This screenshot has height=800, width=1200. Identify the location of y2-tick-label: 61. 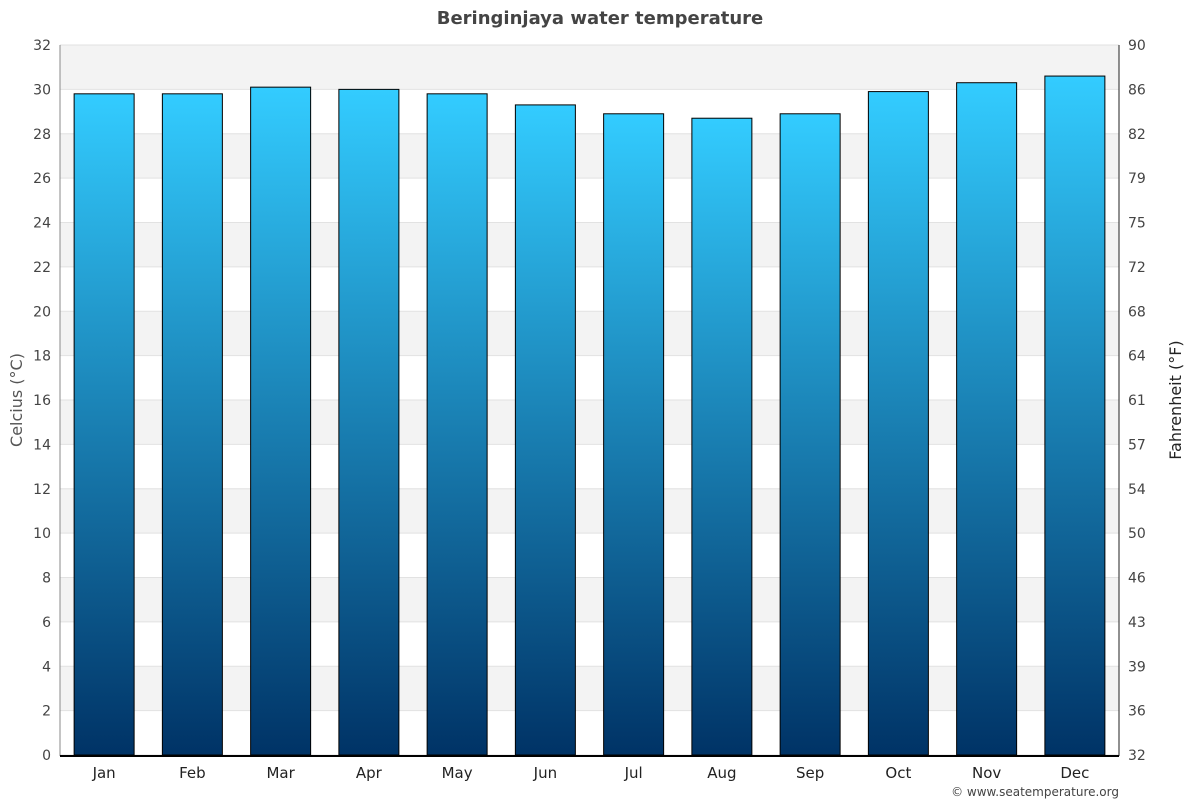
(1137, 401).